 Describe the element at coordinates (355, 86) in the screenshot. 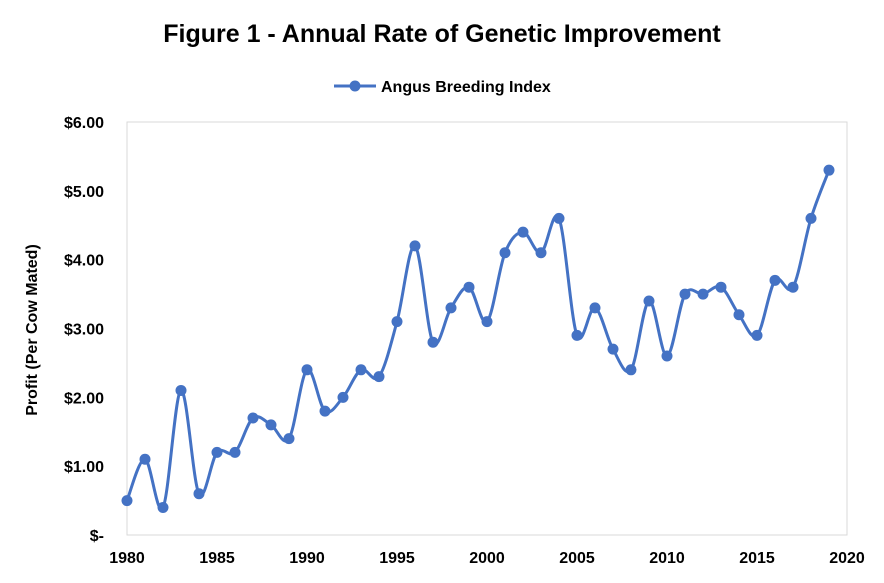

I see `legend-series-marker` at that location.